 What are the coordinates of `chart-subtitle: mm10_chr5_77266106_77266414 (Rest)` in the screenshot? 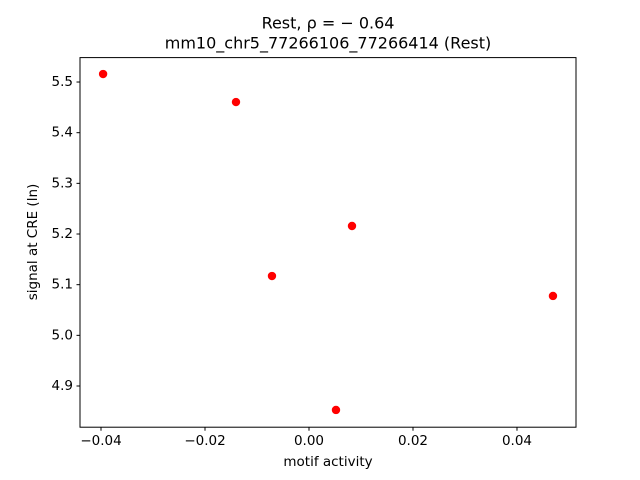 It's located at (328, 44).